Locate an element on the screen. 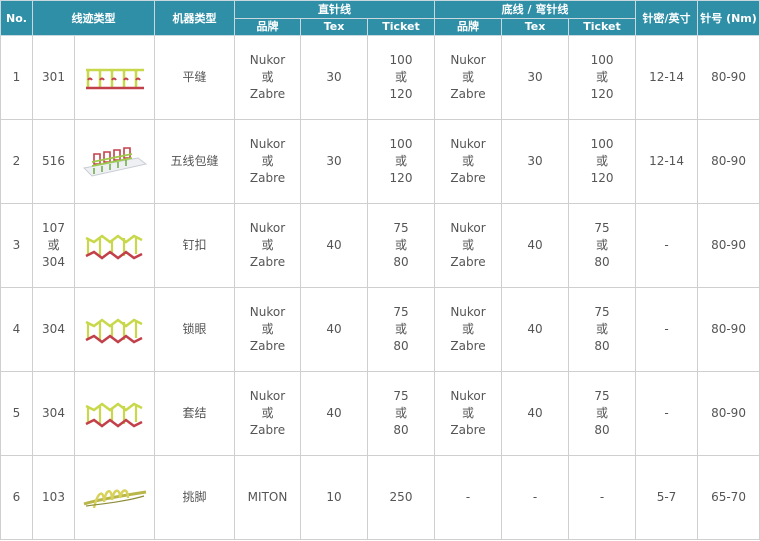 This screenshot has height=541, width=760. header-needle-thread: 直针线 is located at coordinates (334, 9).